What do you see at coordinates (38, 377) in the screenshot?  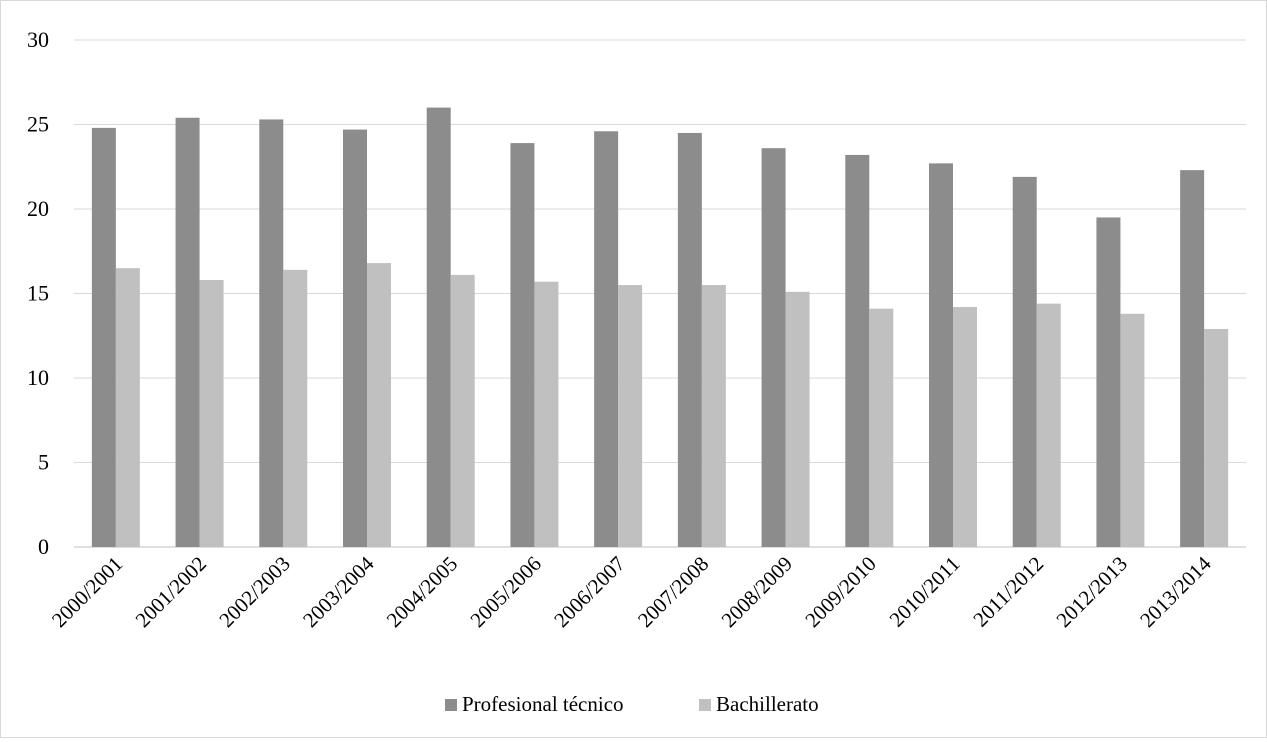 I see `y-tick-label: 10` at bounding box center [38, 377].